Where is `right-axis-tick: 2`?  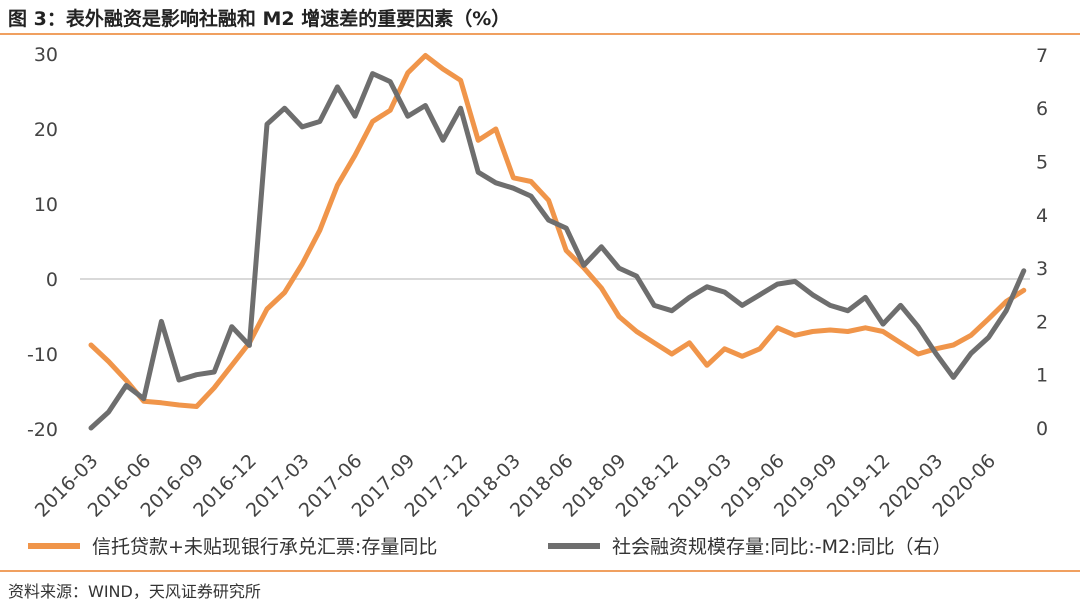
right-axis-tick: 2 is located at coordinates (1042, 322).